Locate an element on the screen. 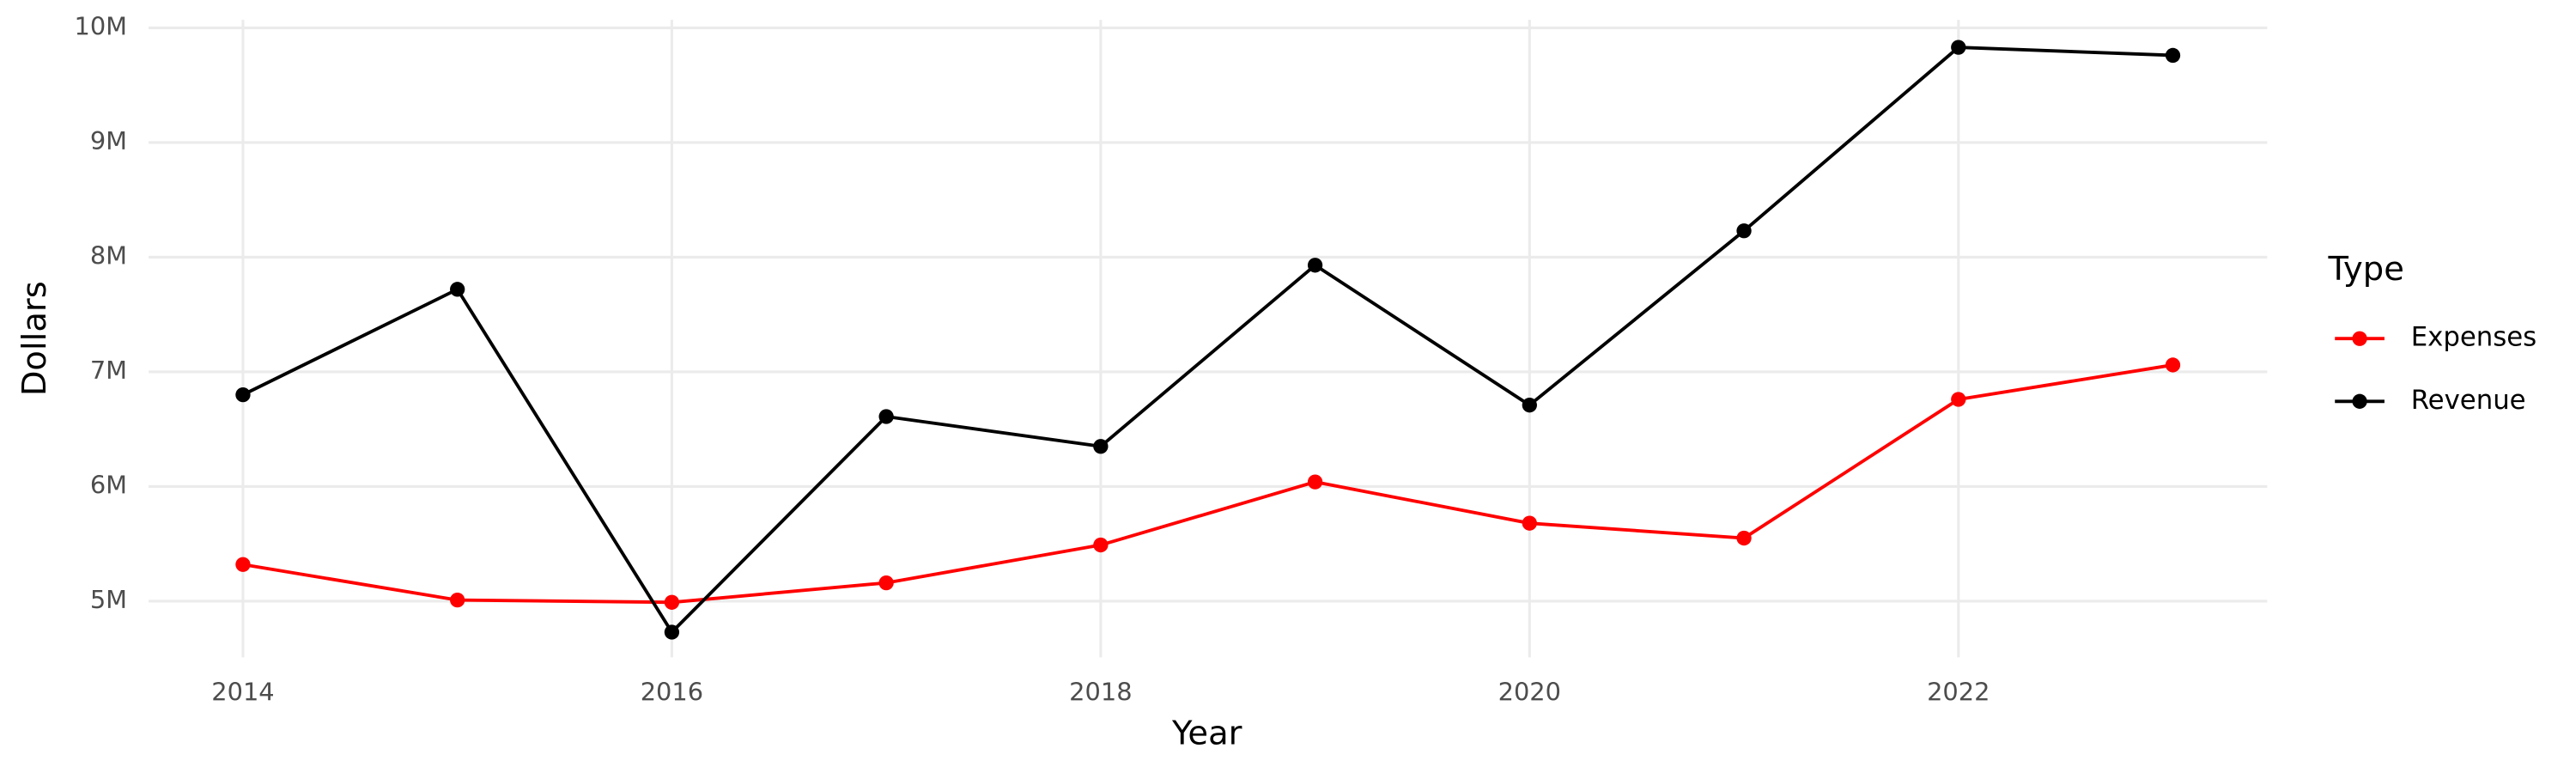  y-tick-label: 7M is located at coordinates (109, 370).